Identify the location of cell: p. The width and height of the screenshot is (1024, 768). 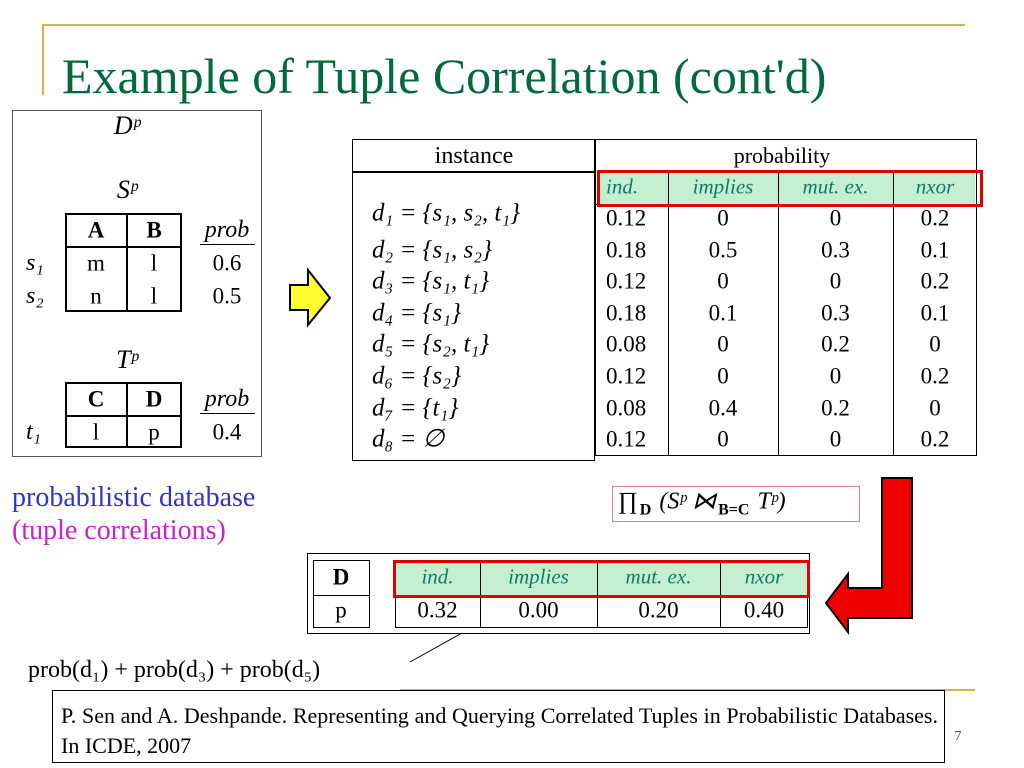
(154, 431).